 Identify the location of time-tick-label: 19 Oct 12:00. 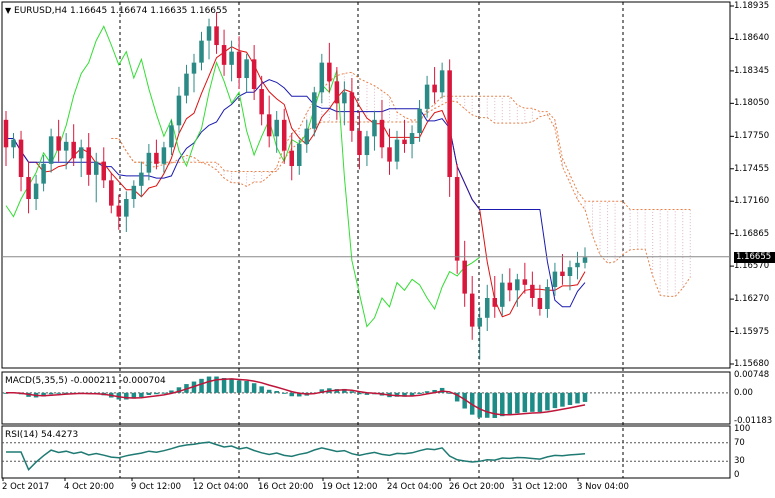
(350, 487).